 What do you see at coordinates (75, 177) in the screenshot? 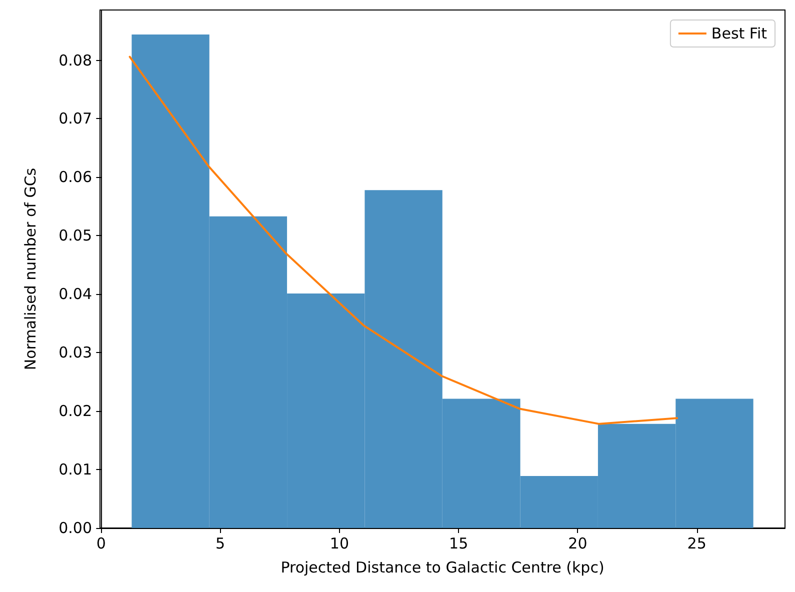
I see `y-tick-label: 0.06` at bounding box center [75, 177].